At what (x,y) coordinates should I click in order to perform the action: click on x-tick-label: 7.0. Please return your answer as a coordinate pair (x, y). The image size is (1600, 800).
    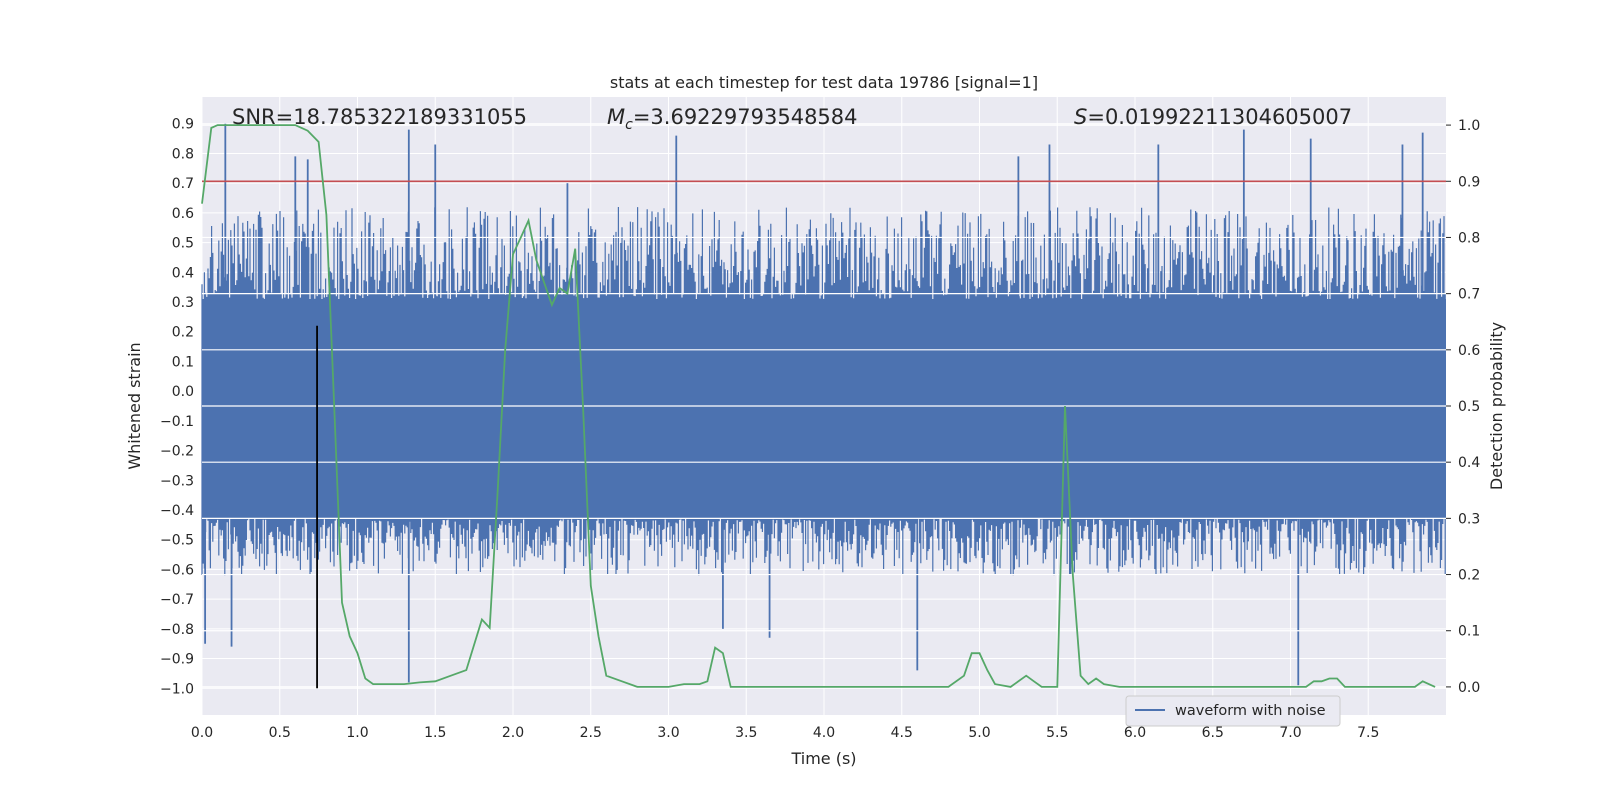
    Looking at the image, I should click on (1290, 733).